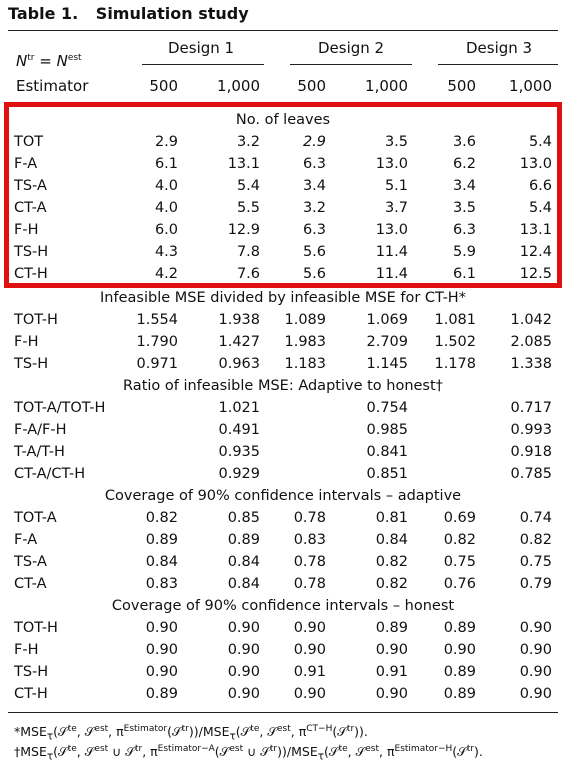 The width and height of the screenshot is (566, 766). What do you see at coordinates (531, 452) in the screenshot?
I see `table-cell: 0.918` at bounding box center [531, 452].